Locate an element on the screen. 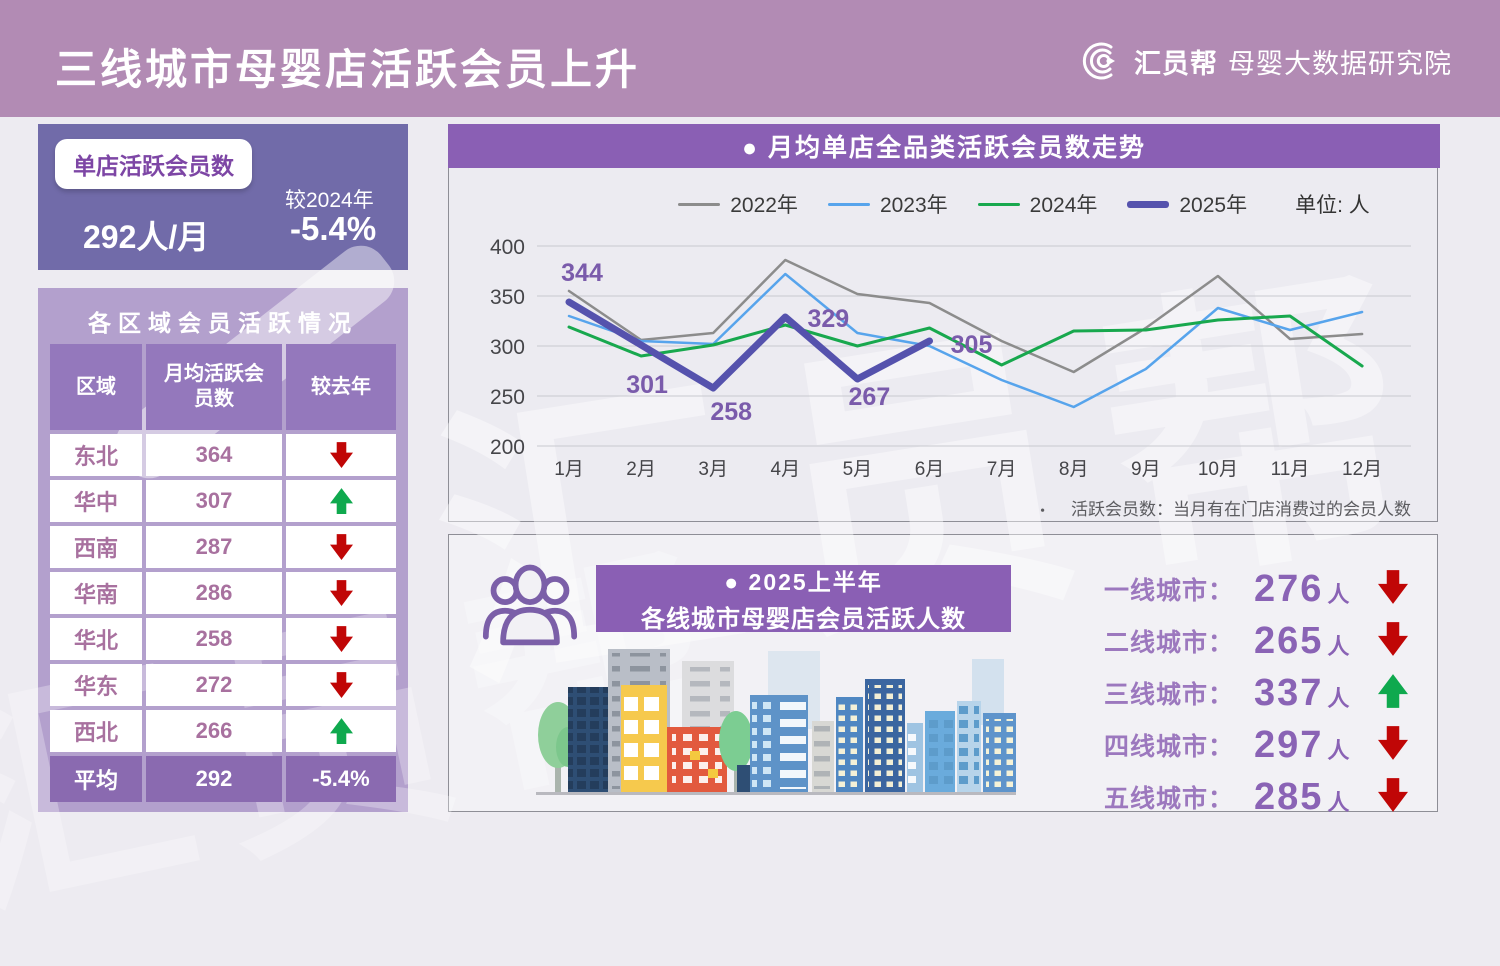 The width and height of the screenshot is (1500, 966). city-tier-label: 五线城市： is located at coordinates (1169, 799).